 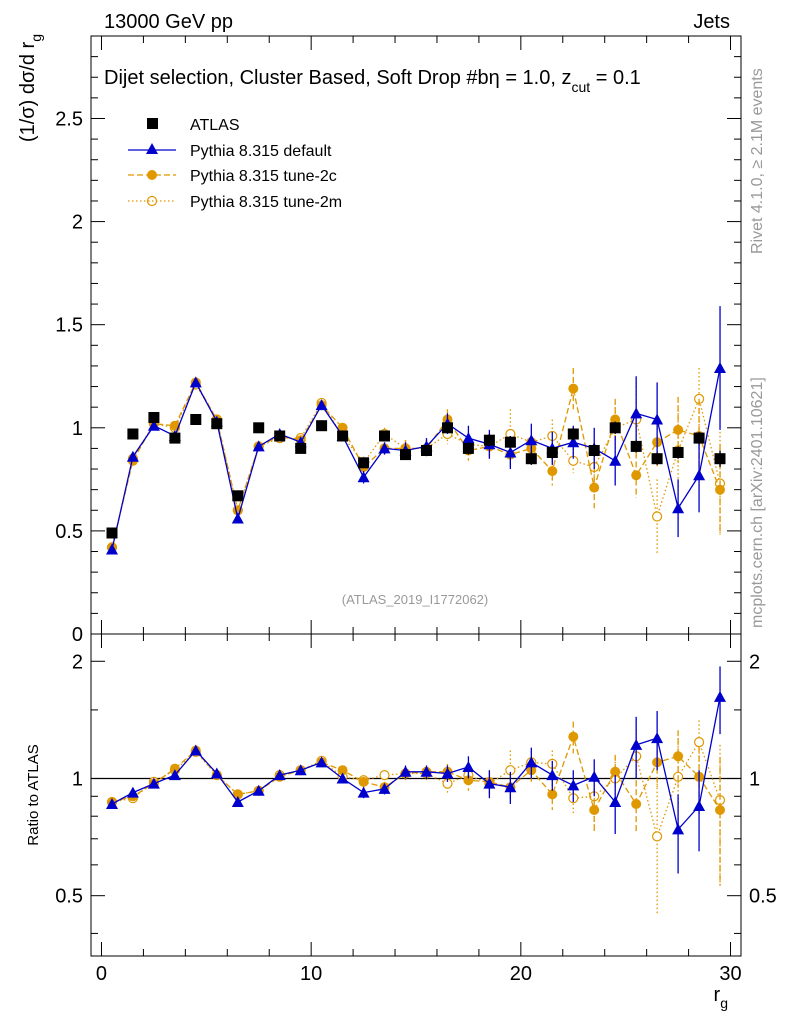 What do you see at coordinates (521, 974) in the screenshot?
I see `xtick-label: 20` at bounding box center [521, 974].